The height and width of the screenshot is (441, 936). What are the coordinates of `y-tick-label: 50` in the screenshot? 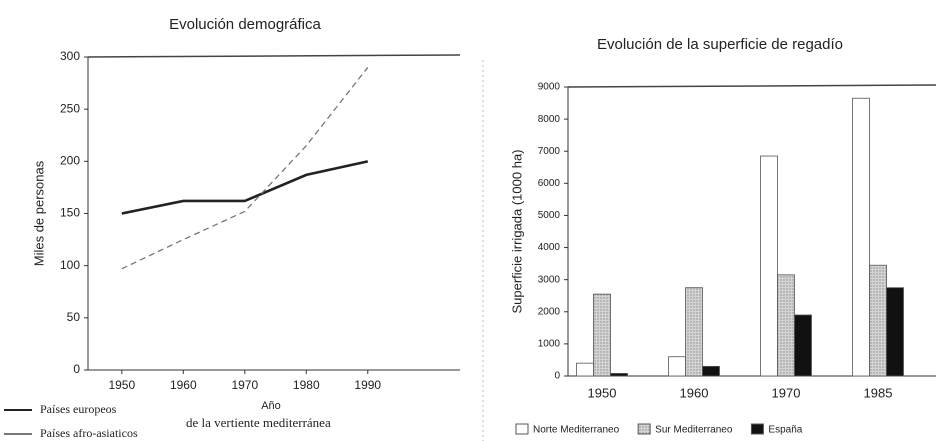 It's located at (74, 317).